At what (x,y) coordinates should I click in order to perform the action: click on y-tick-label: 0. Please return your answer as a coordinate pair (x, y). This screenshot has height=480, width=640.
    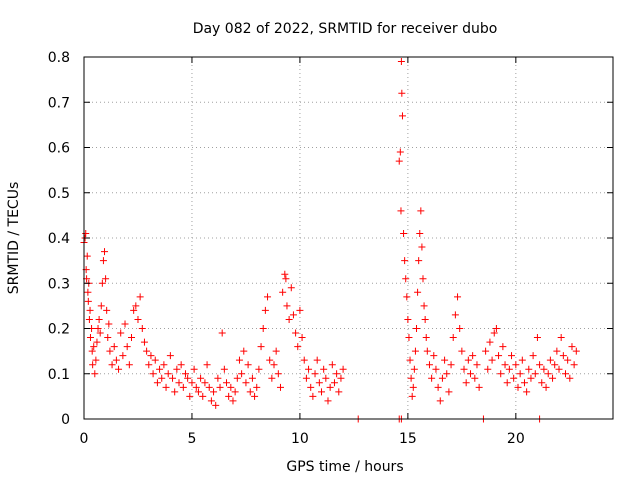
    Looking at the image, I should click on (65, 420).